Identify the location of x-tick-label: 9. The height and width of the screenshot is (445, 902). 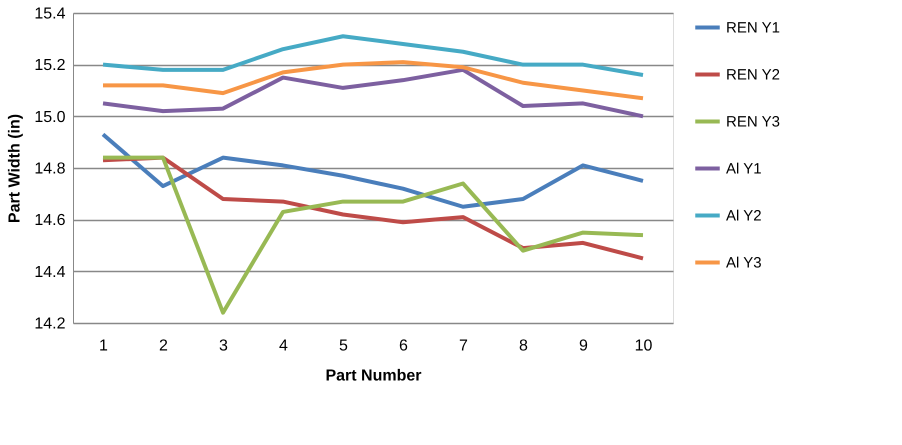
(583, 346).